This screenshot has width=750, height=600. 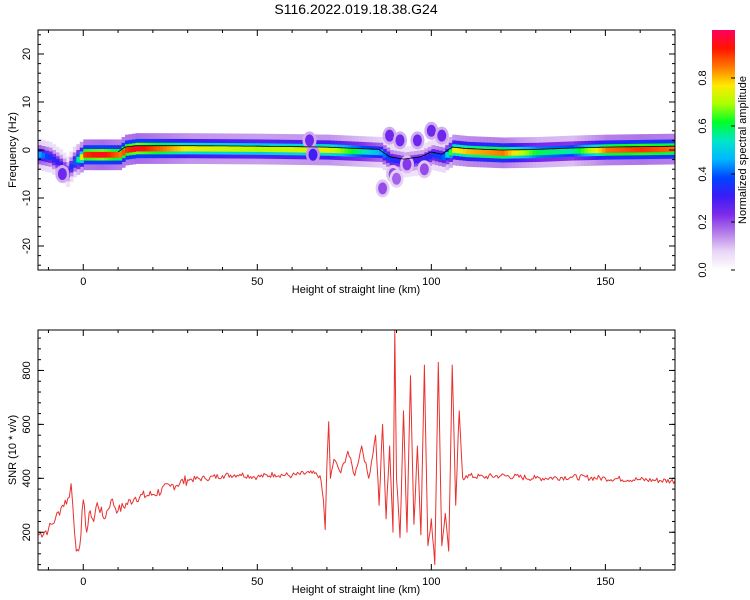 What do you see at coordinates (605, 582) in the screenshot?
I see `x-tick-label: 150` at bounding box center [605, 582].